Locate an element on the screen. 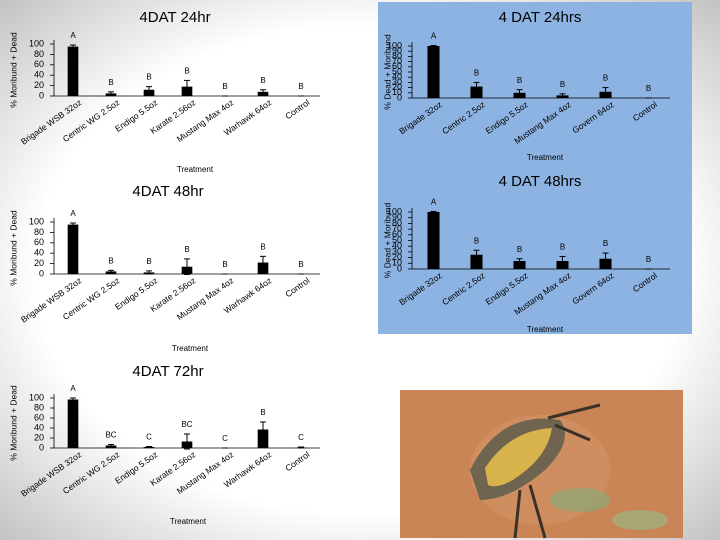  y-tick-label: 30 is located at coordinates (397, 82).